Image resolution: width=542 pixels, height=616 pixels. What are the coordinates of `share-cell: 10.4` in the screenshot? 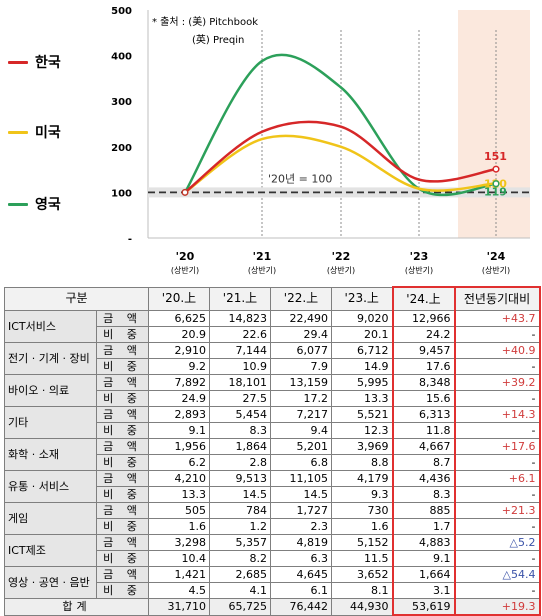 It's located at (179, 558).